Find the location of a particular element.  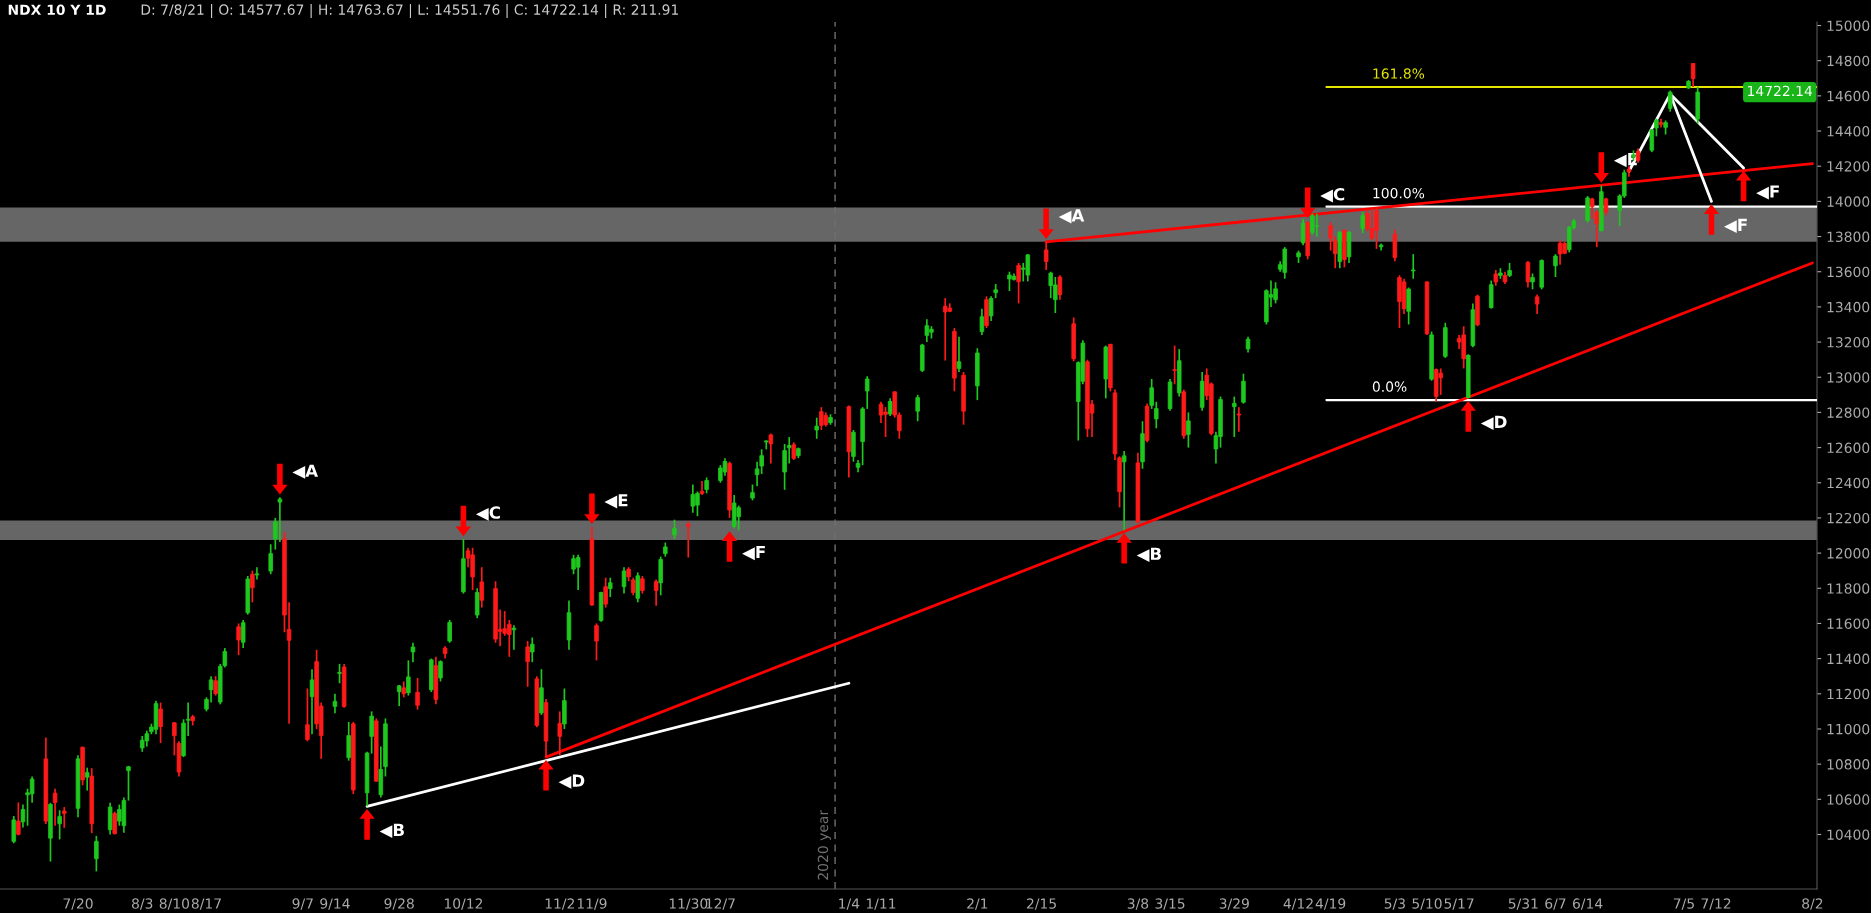

x-tick-label: 9/14 is located at coordinates (335, 904).